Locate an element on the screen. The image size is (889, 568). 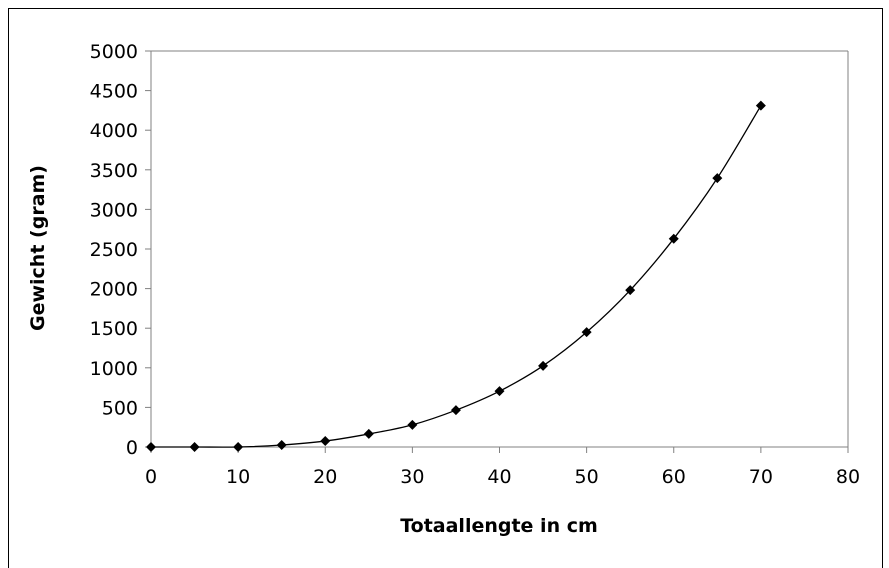
y-tick-label: 0 is located at coordinates (132, 448).